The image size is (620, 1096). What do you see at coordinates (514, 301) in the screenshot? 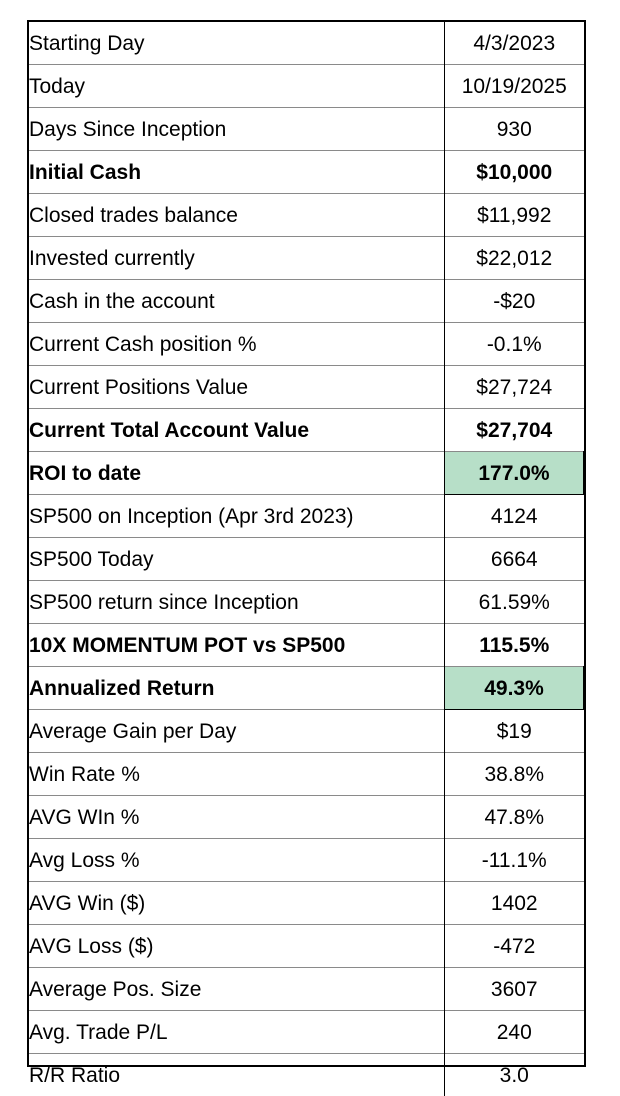
I see `row-value: -$20` at bounding box center [514, 301].